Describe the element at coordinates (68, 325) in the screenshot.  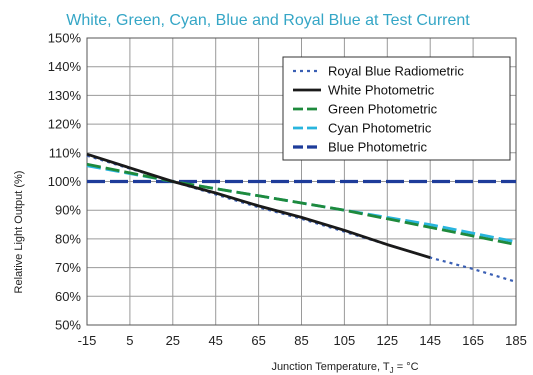
I see `y-tick-label: 50%` at that location.